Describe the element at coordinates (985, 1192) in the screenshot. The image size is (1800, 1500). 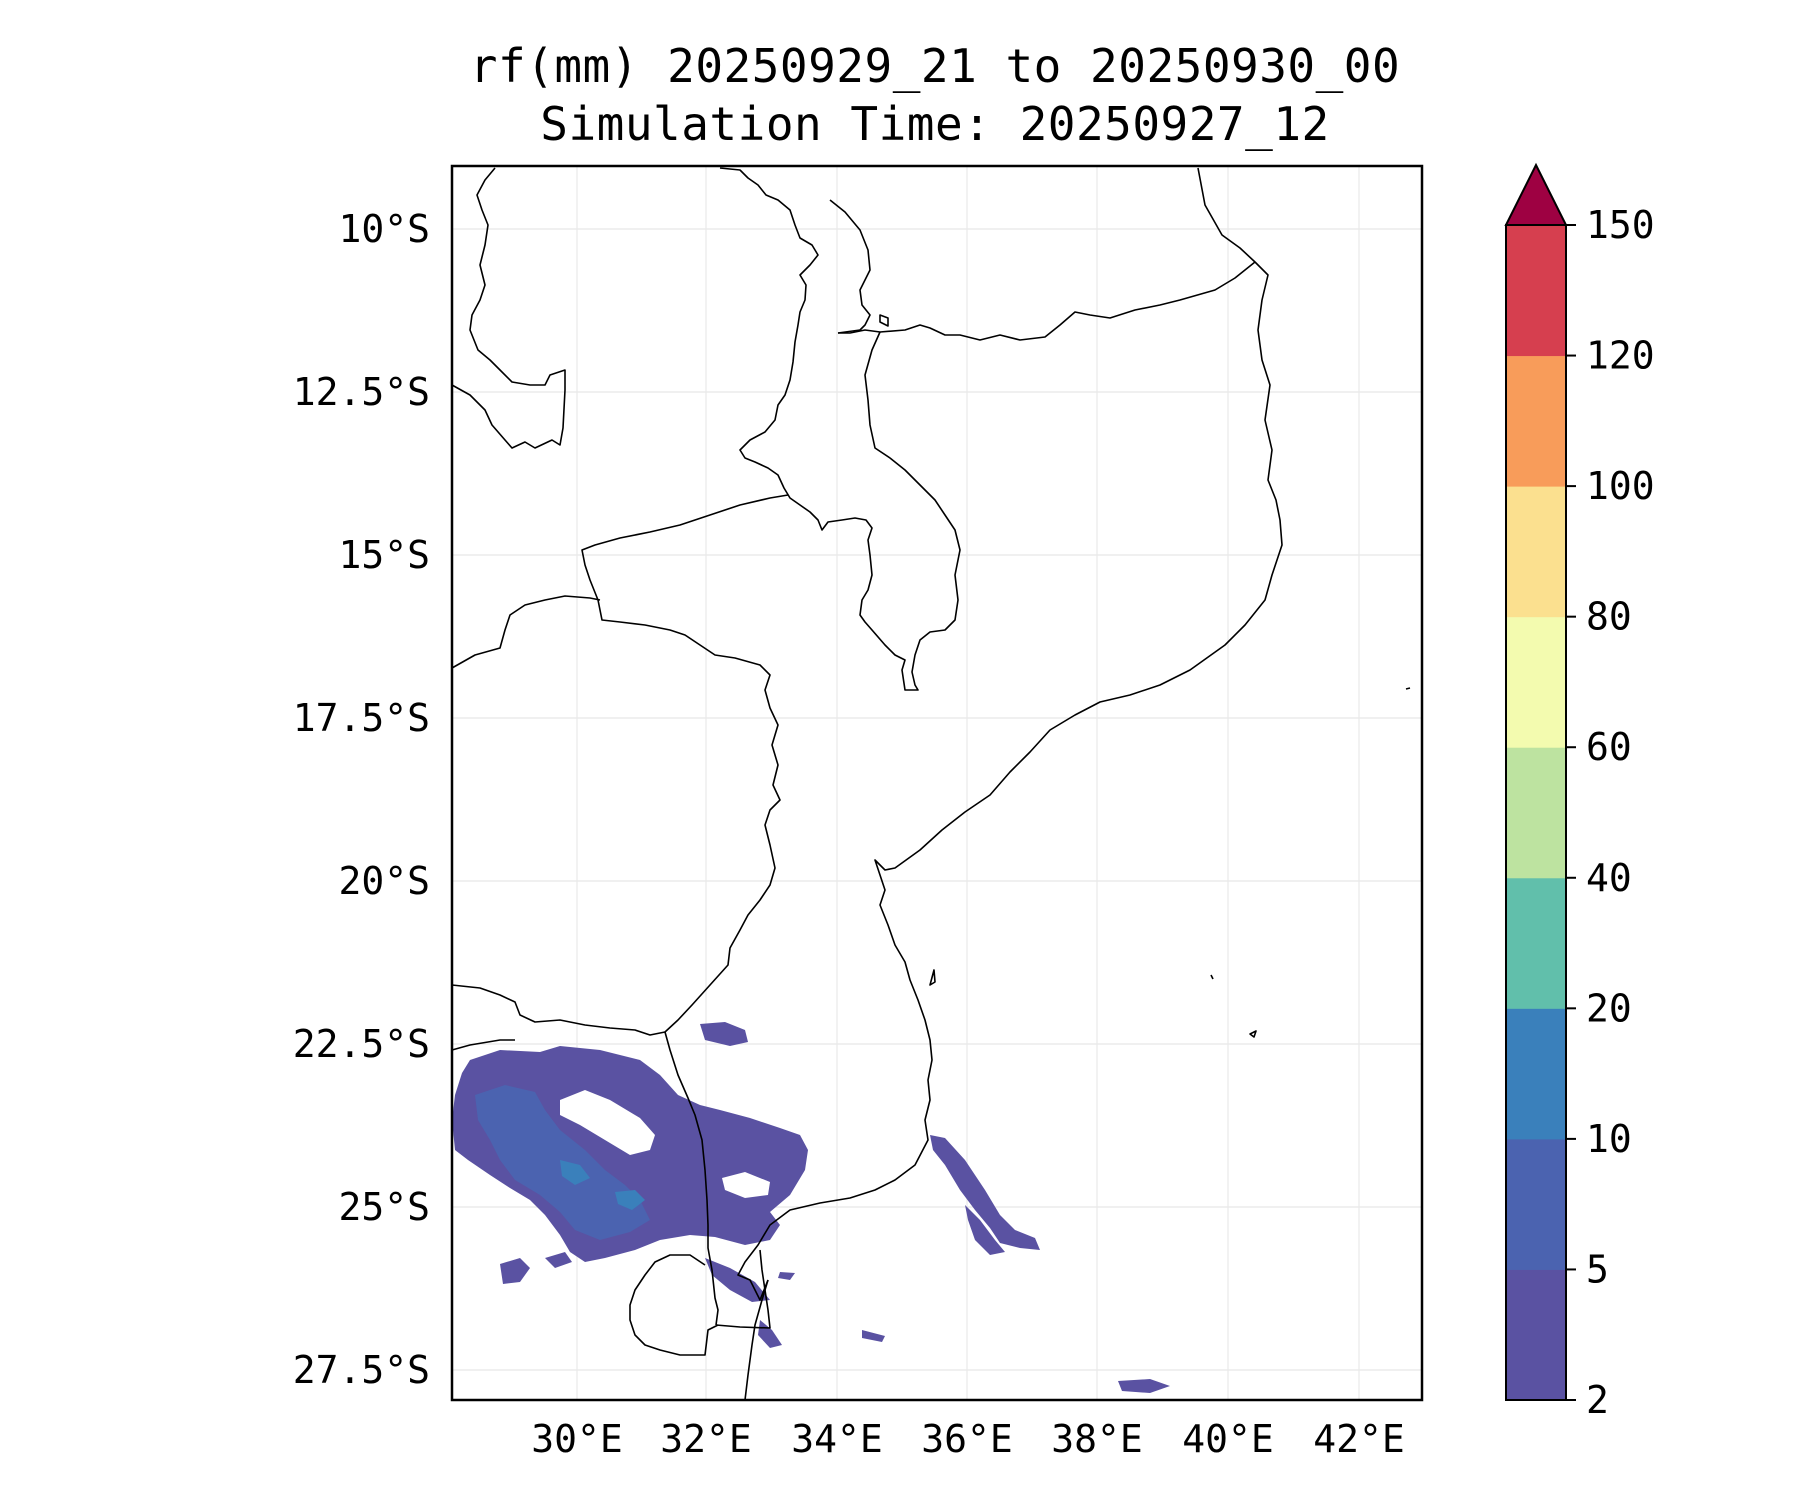
I see `rain-band-east` at that location.